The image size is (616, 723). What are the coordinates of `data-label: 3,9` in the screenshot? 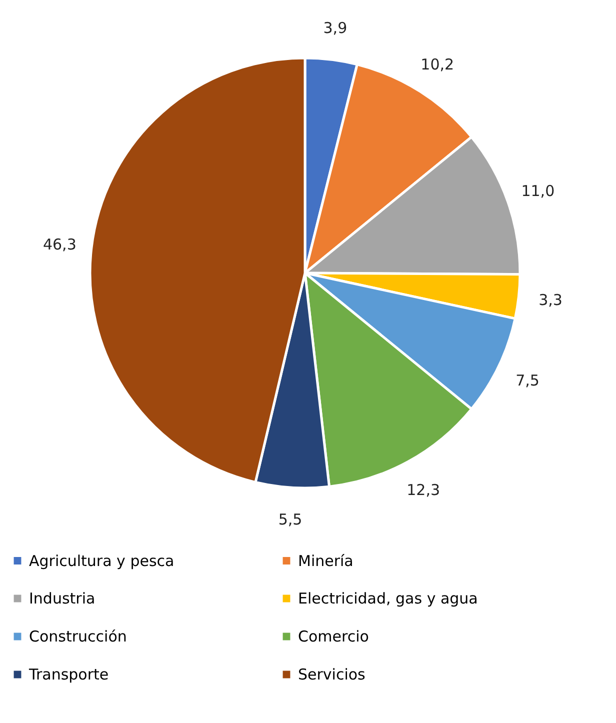 It's located at (335, 27).